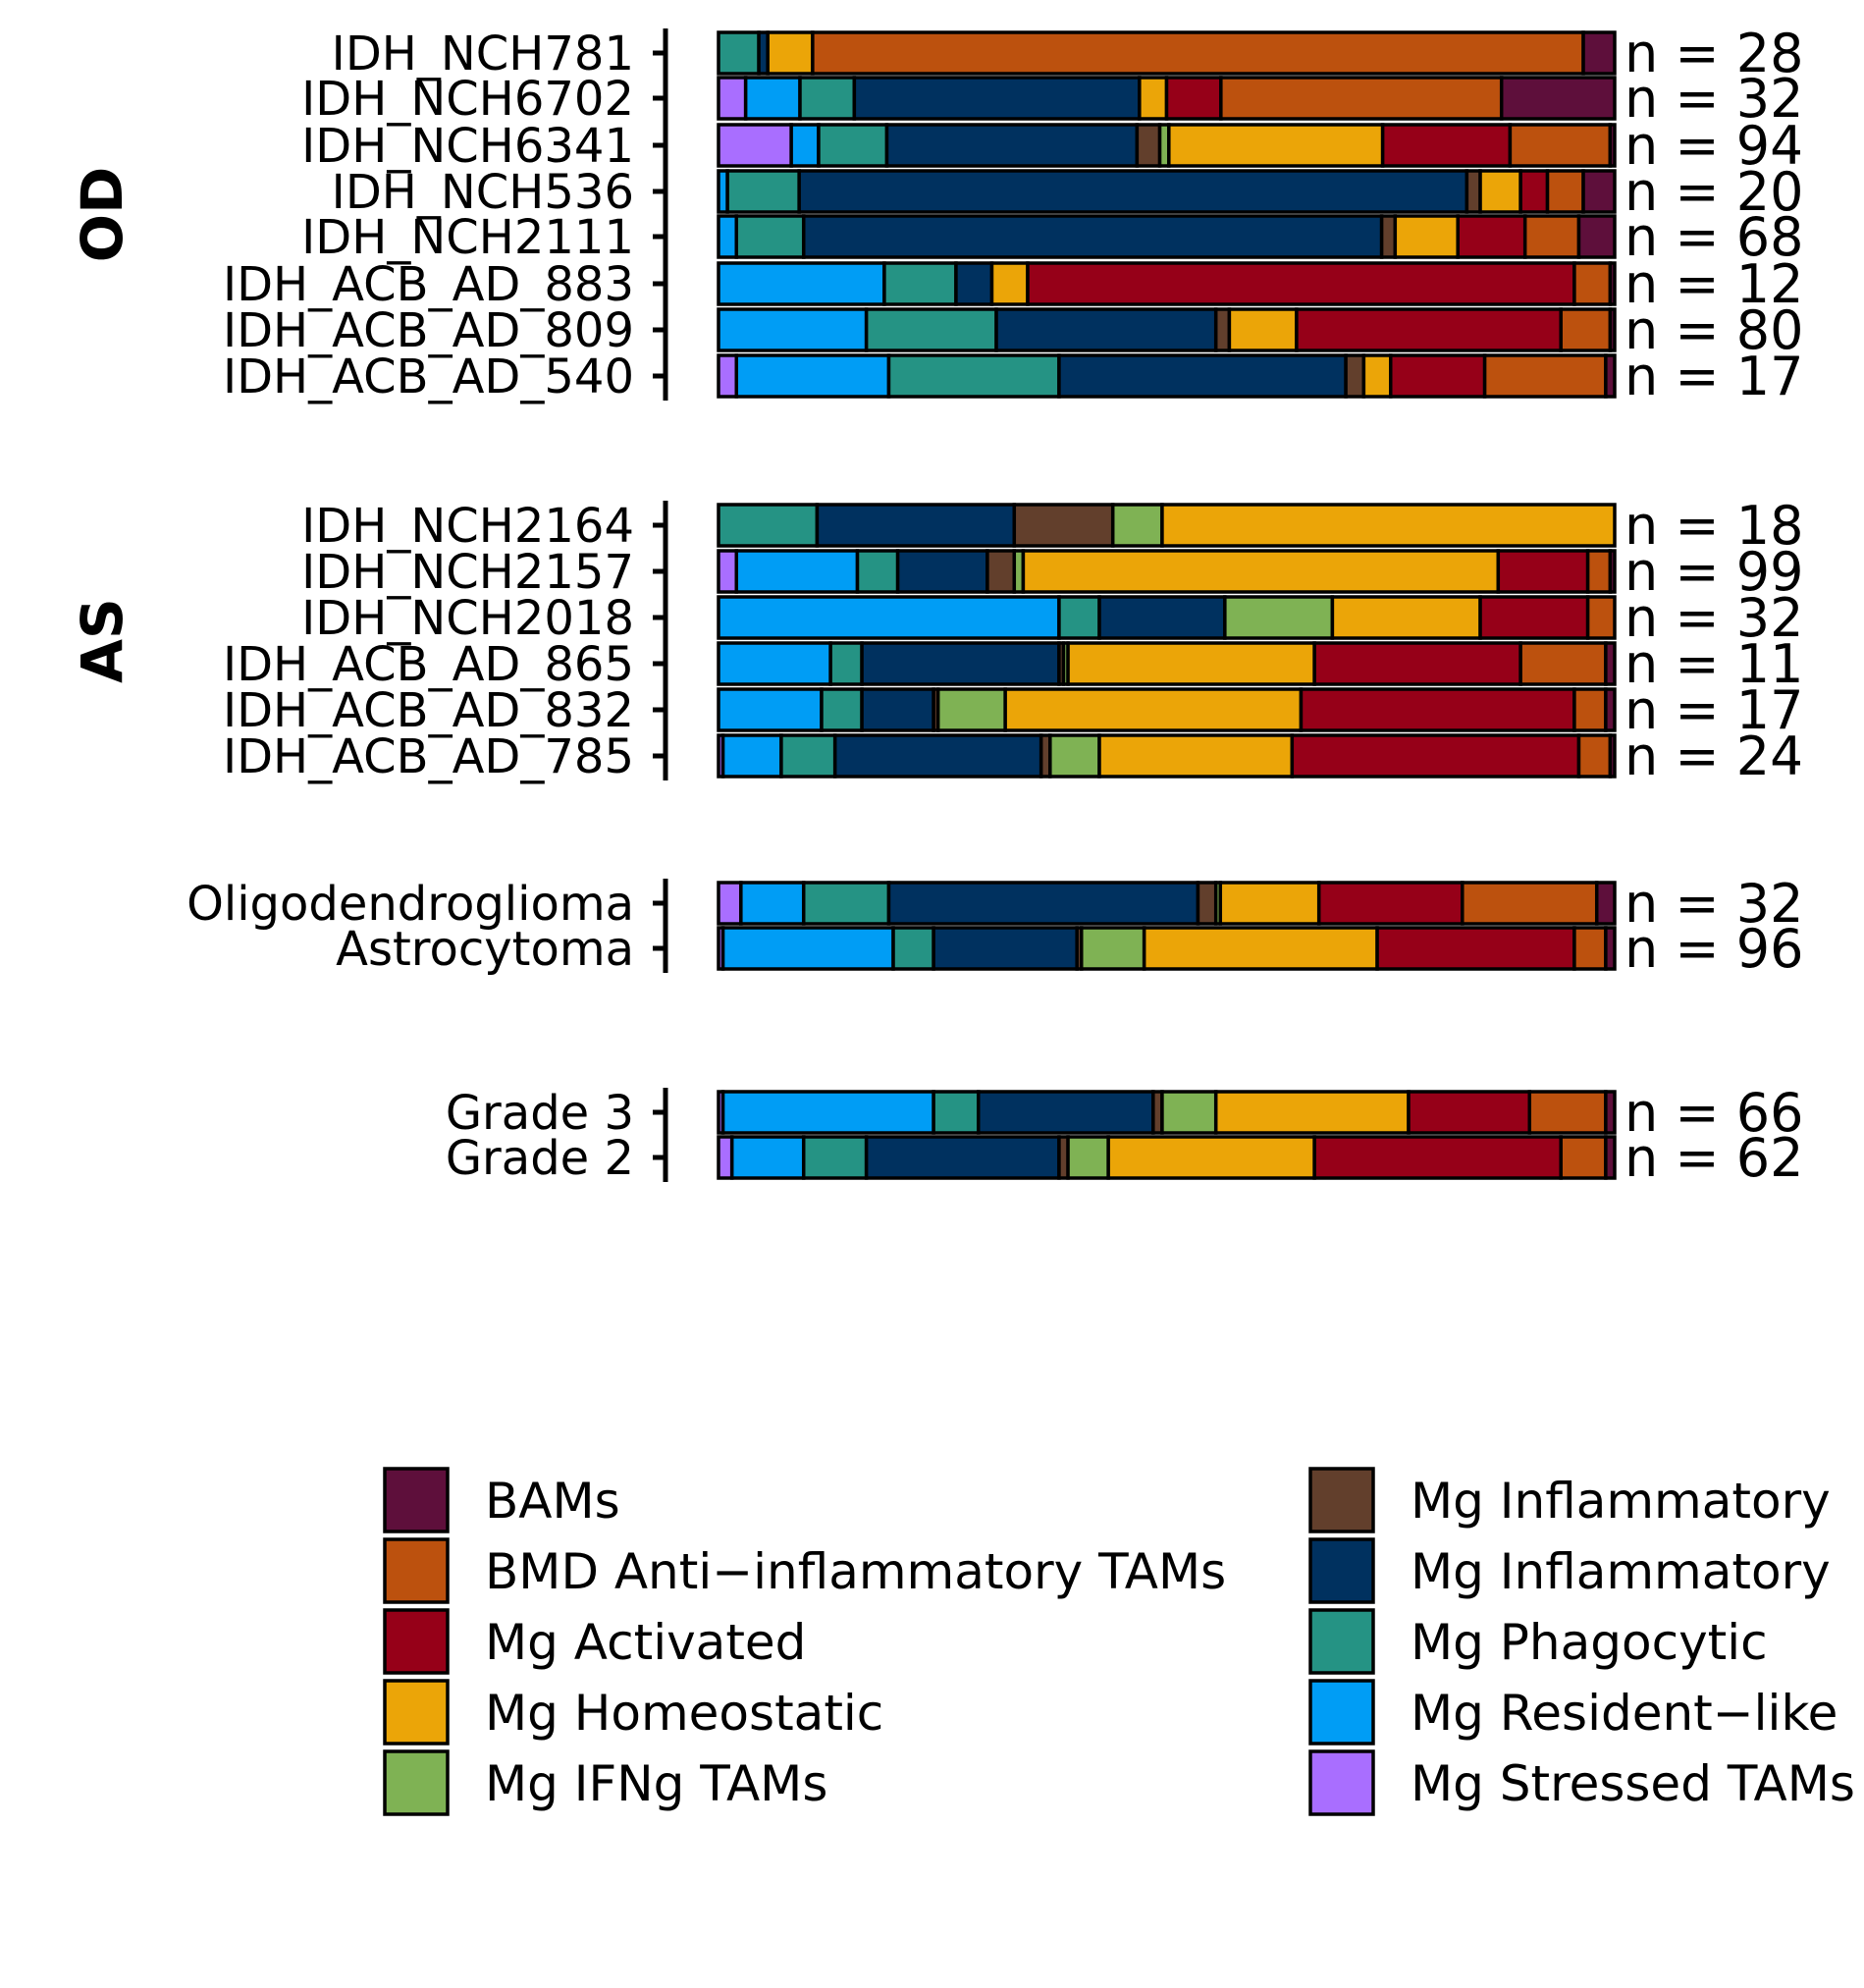  What do you see at coordinates (428, 664) in the screenshot?
I see `row-label: IDH_ACB_AD_865` at bounding box center [428, 664].